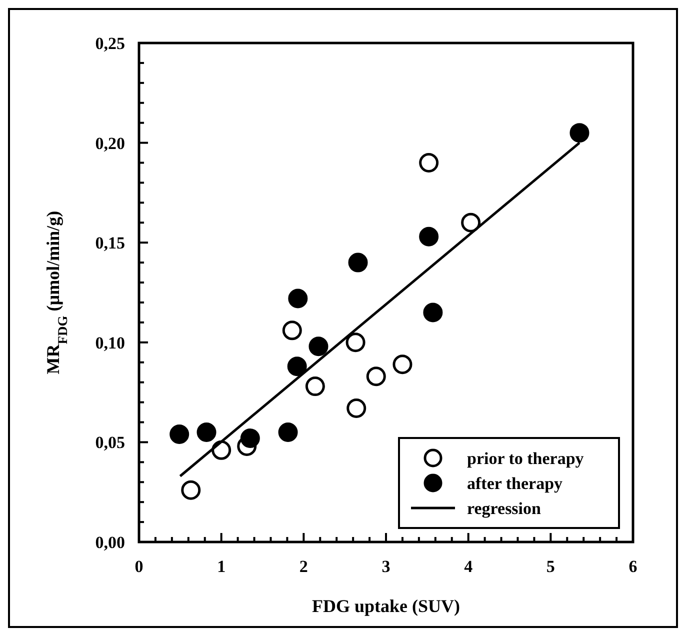 This screenshot has height=636, width=686. What do you see at coordinates (110, 442) in the screenshot?
I see `y-tick-label: 0,05` at bounding box center [110, 442].